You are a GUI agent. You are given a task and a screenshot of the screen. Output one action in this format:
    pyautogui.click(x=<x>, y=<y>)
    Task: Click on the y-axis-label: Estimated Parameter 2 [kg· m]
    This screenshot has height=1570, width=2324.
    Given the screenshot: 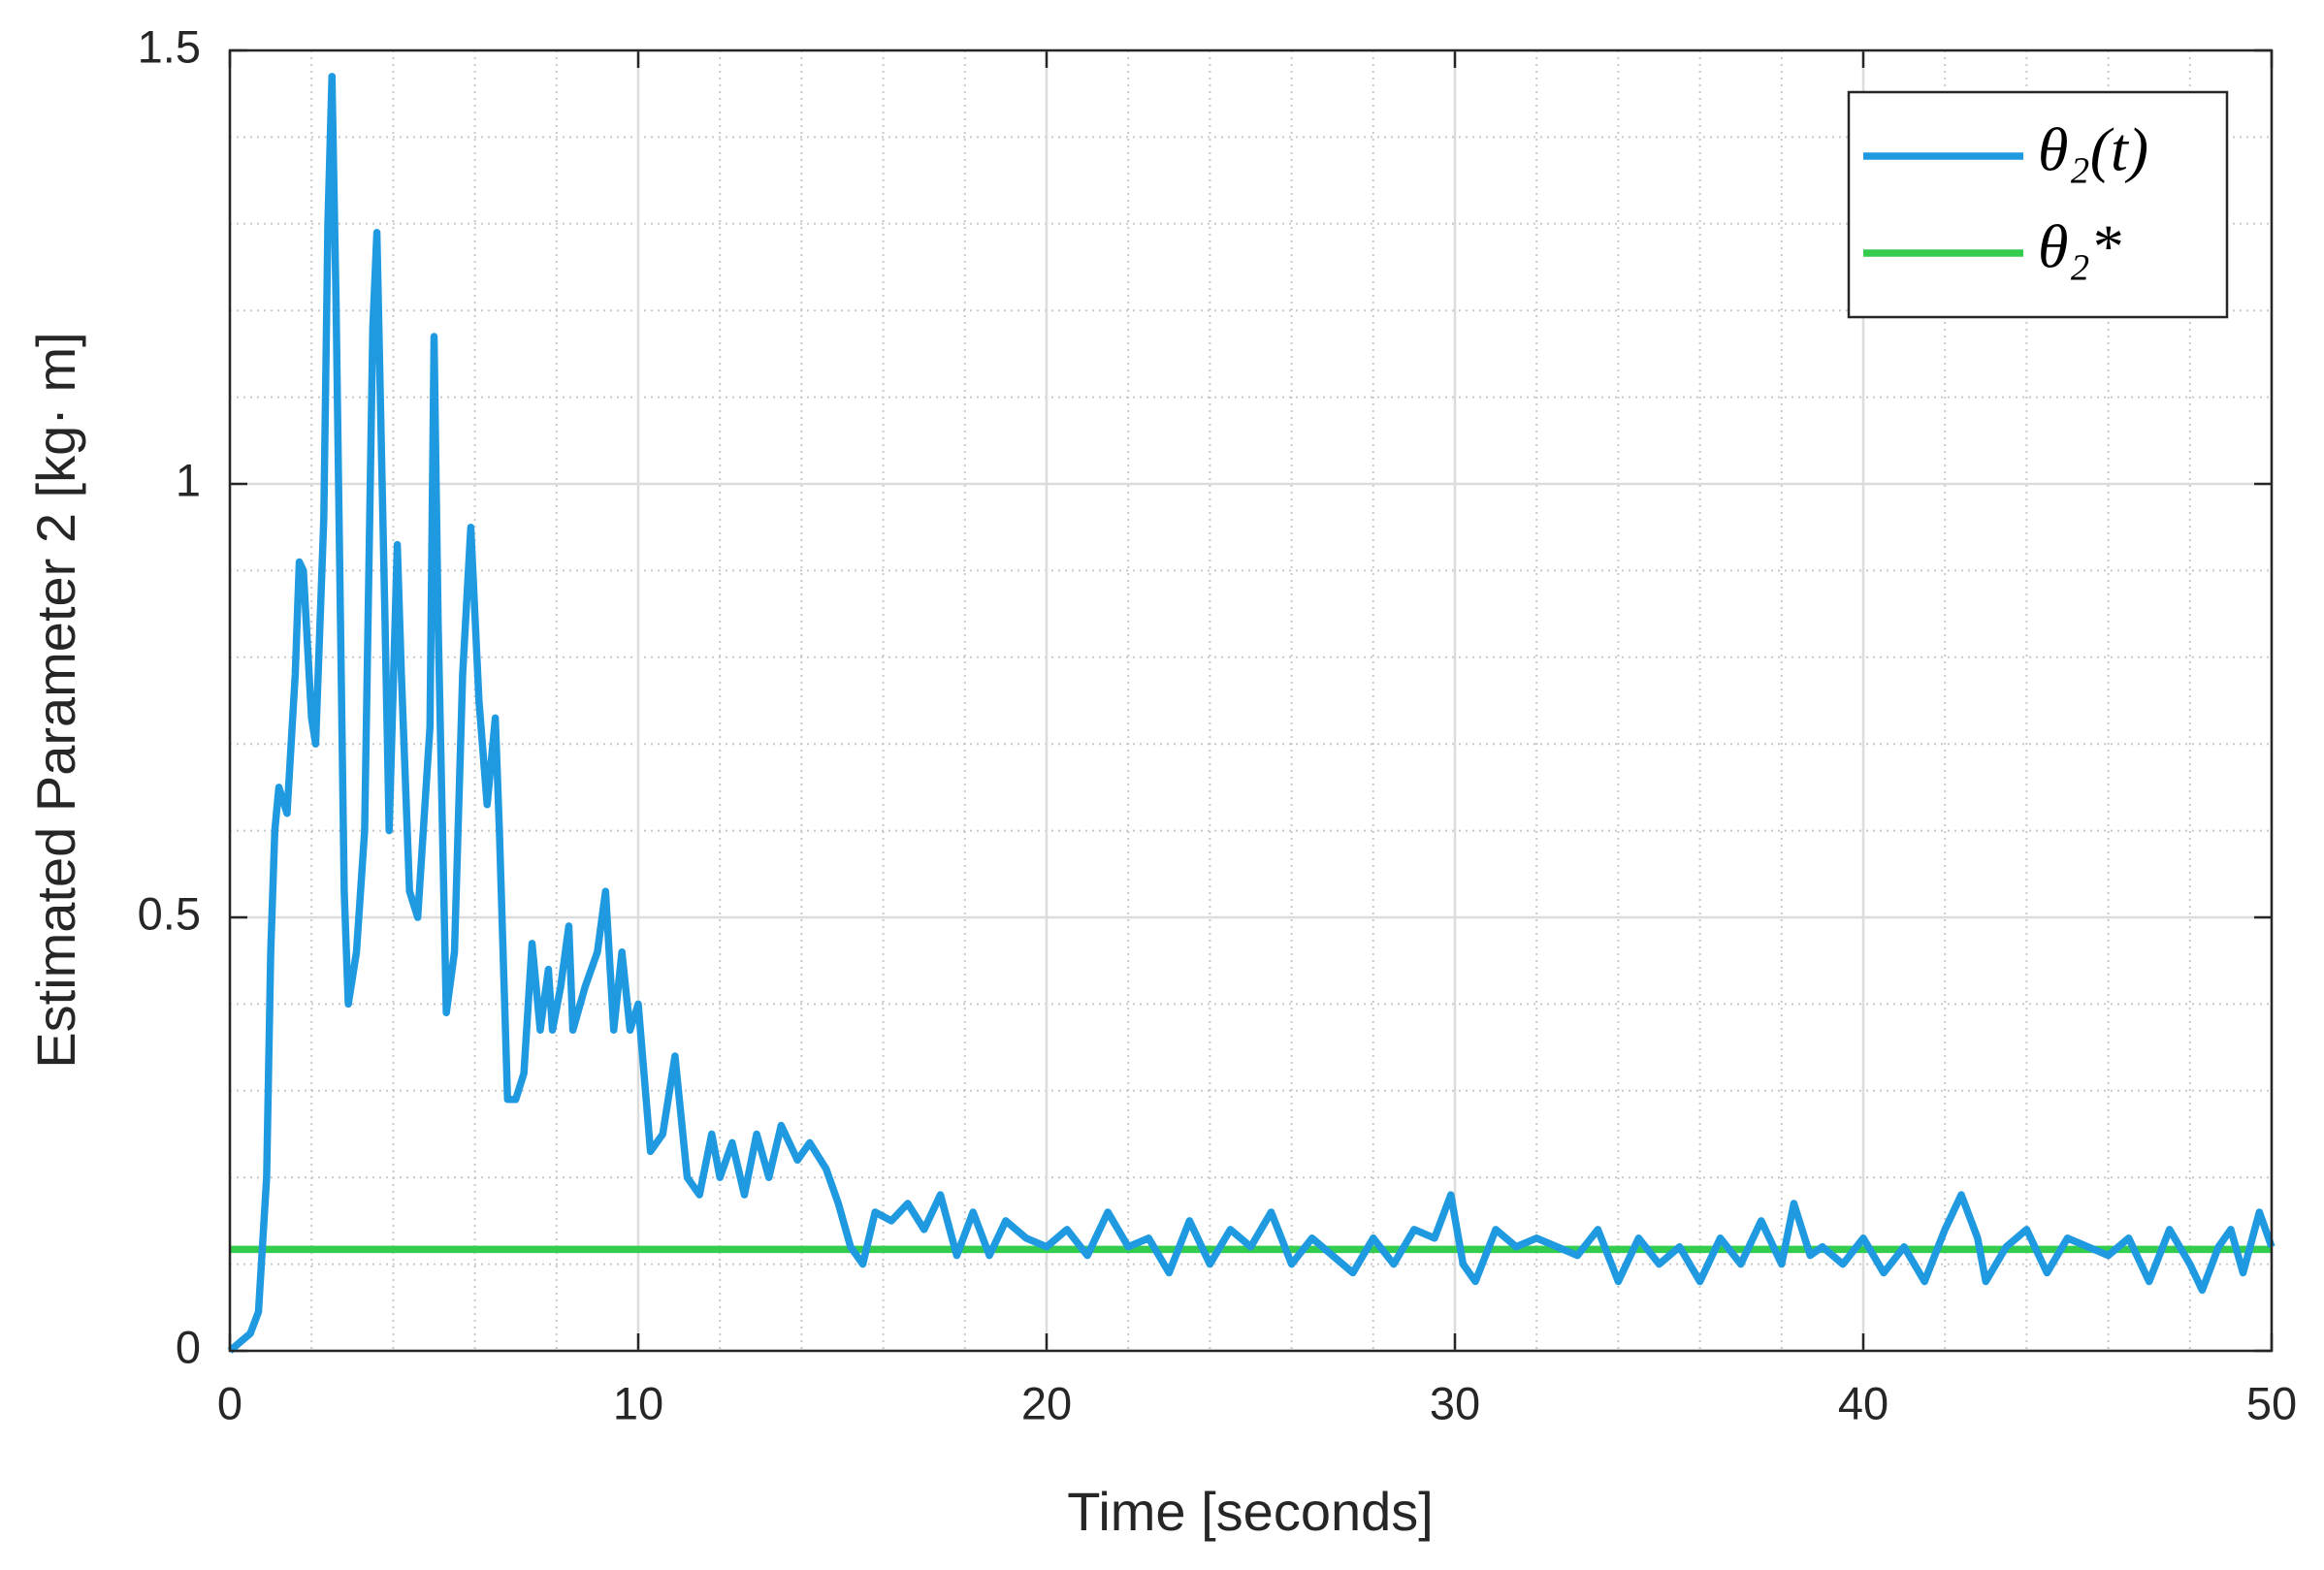 What is the action you would take?
    pyautogui.click(x=55, y=700)
    